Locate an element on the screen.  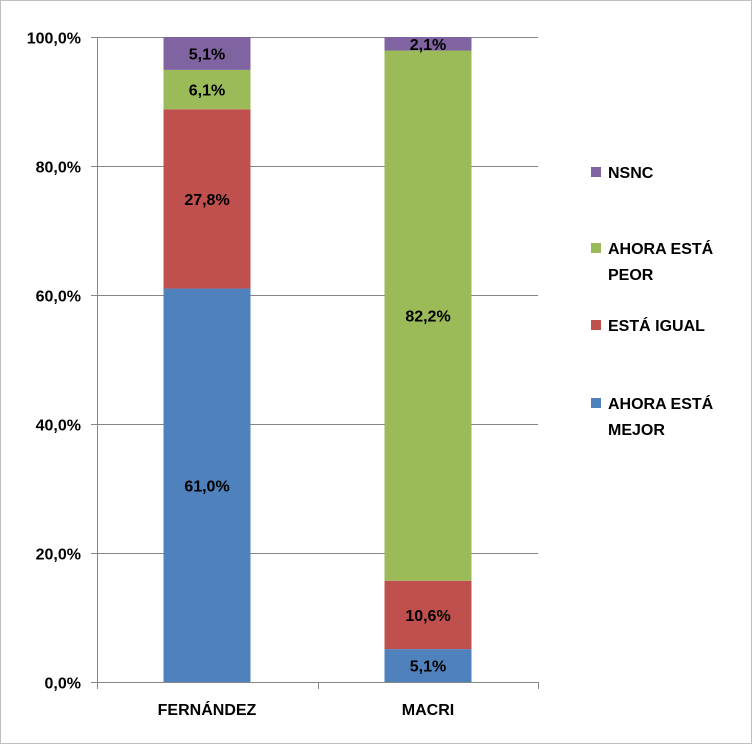
y-tick-label: 60,0% is located at coordinates (58, 297).